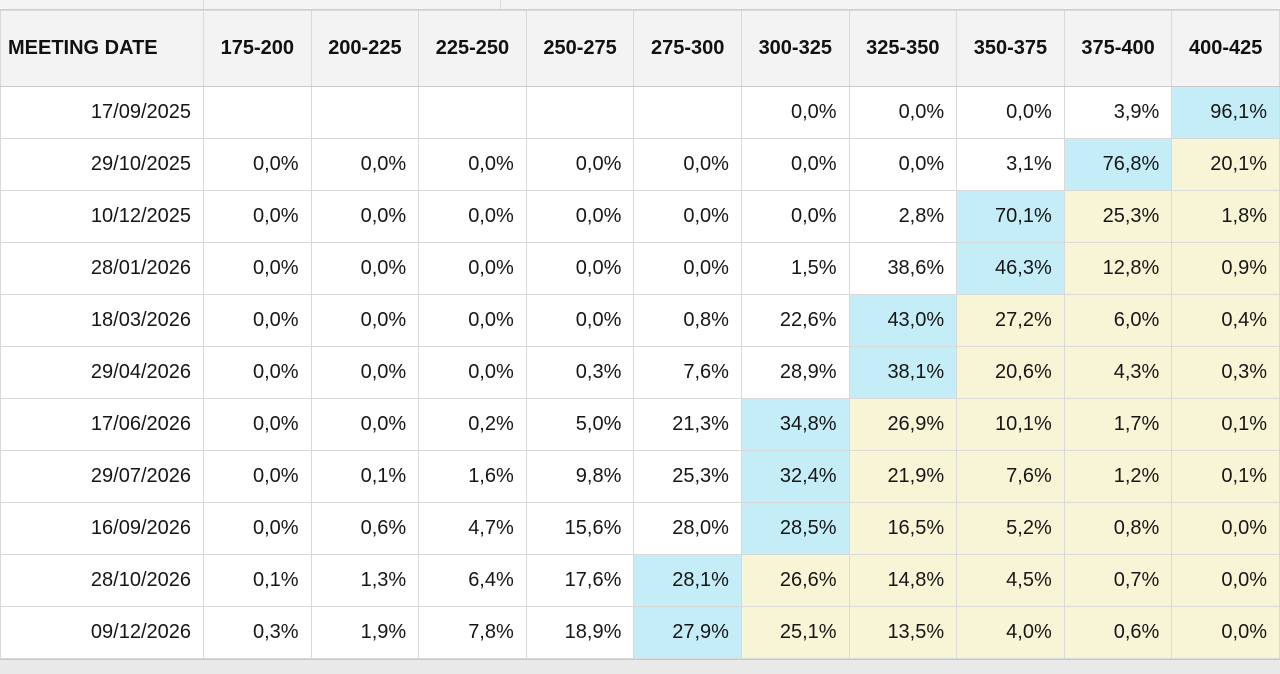  What do you see at coordinates (903, 424) in the screenshot?
I see `probability-cell: 26,9%` at bounding box center [903, 424].